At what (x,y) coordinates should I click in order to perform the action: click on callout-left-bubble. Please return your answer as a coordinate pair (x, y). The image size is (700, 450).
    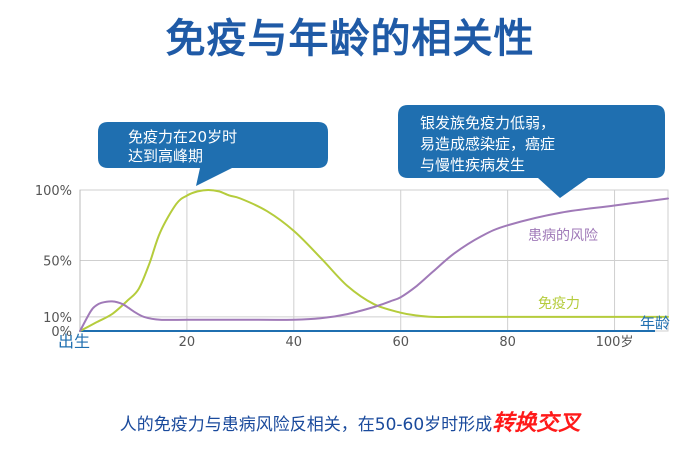
    Looking at the image, I should click on (213, 154).